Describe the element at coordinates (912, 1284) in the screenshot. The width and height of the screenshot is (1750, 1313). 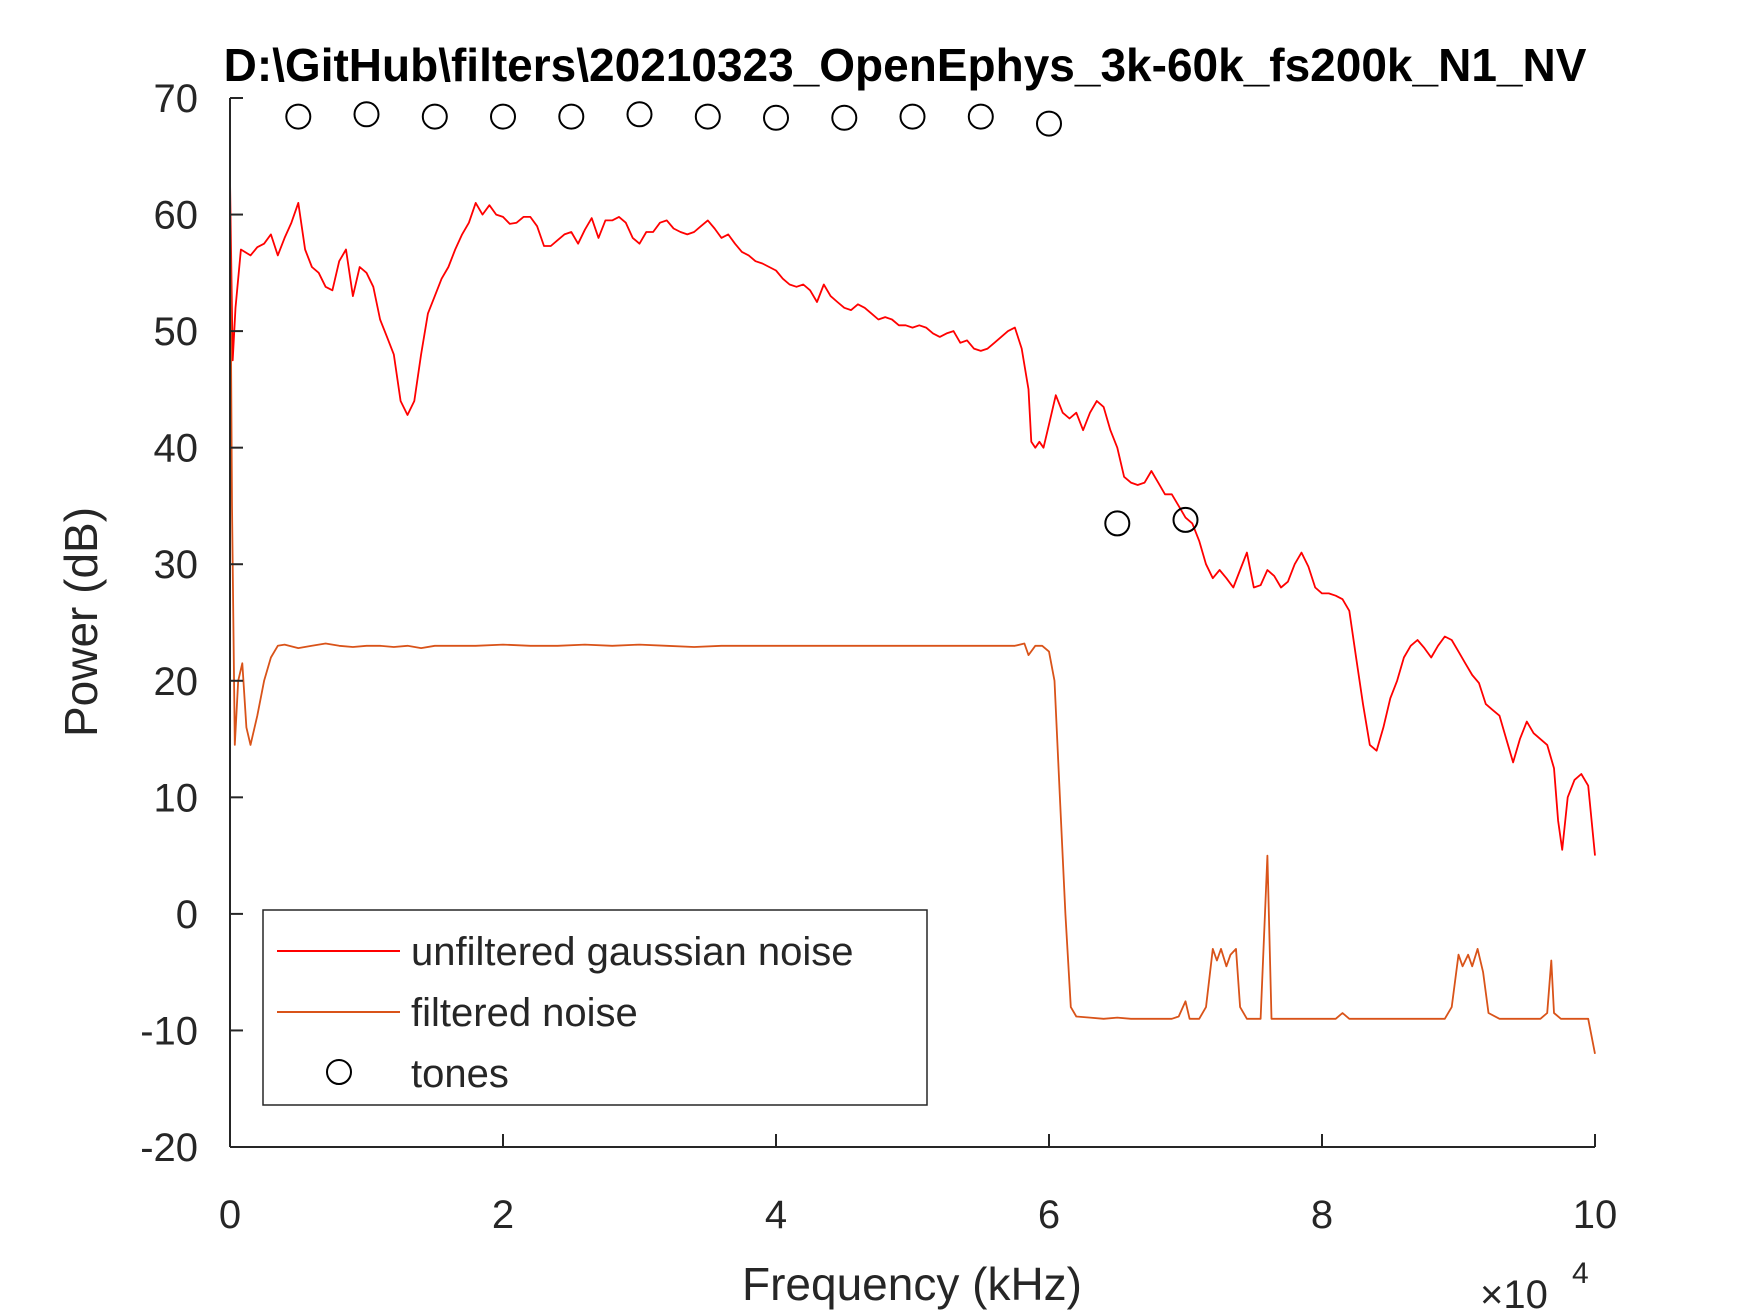
I see `x-axis-label: Frequency (kHz)` at that location.